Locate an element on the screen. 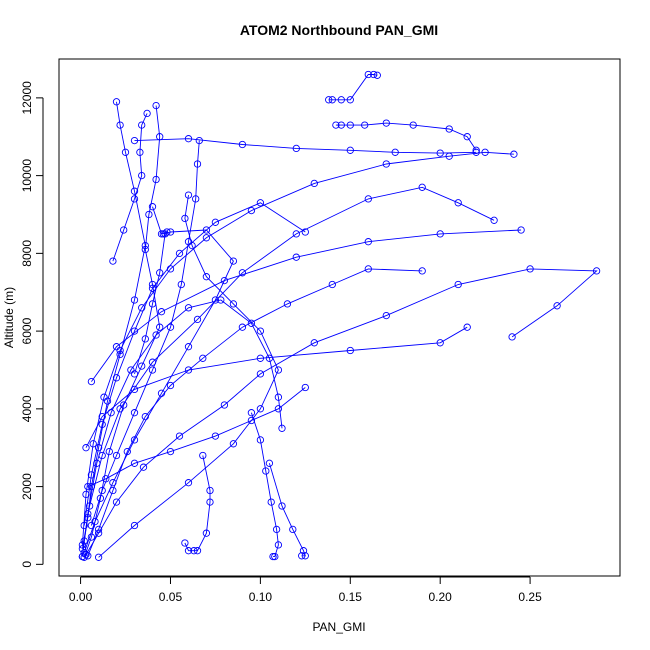 The height and width of the screenshot is (650, 650). x-axis-label: PAN_GMI is located at coordinates (338, 627).